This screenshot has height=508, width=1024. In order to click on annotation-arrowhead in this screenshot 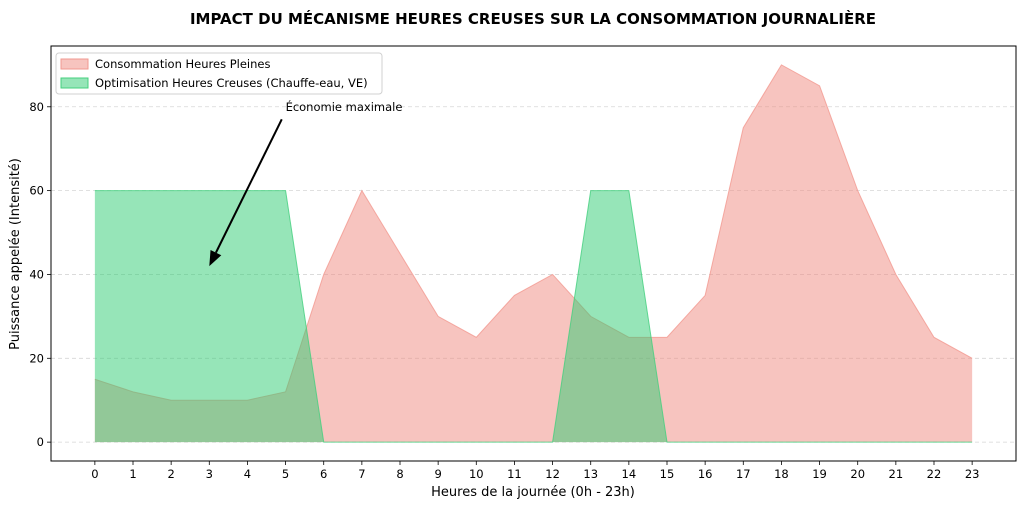, I will do `click(215, 258)`.